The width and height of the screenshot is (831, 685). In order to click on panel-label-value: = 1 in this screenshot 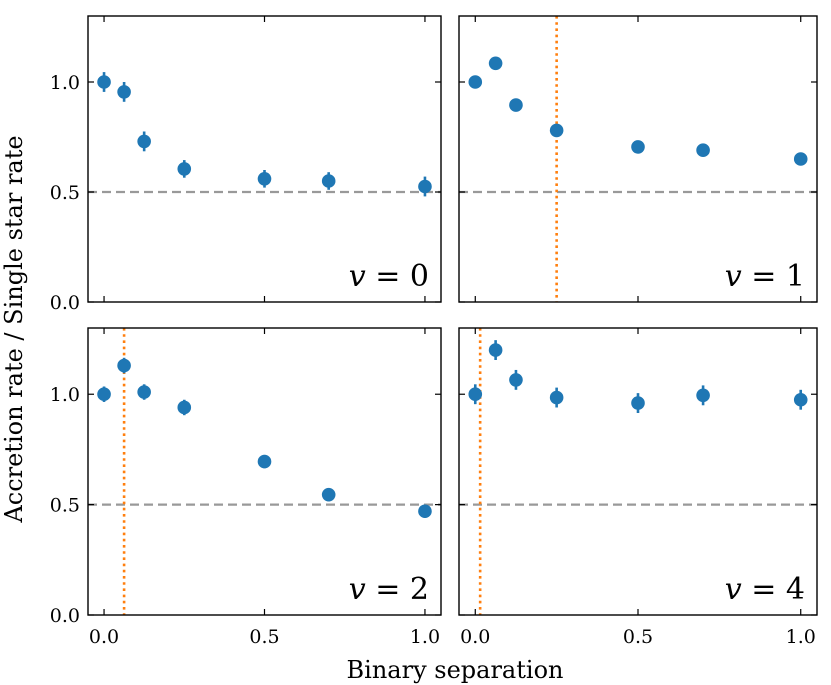, I will do `click(773, 276)`.